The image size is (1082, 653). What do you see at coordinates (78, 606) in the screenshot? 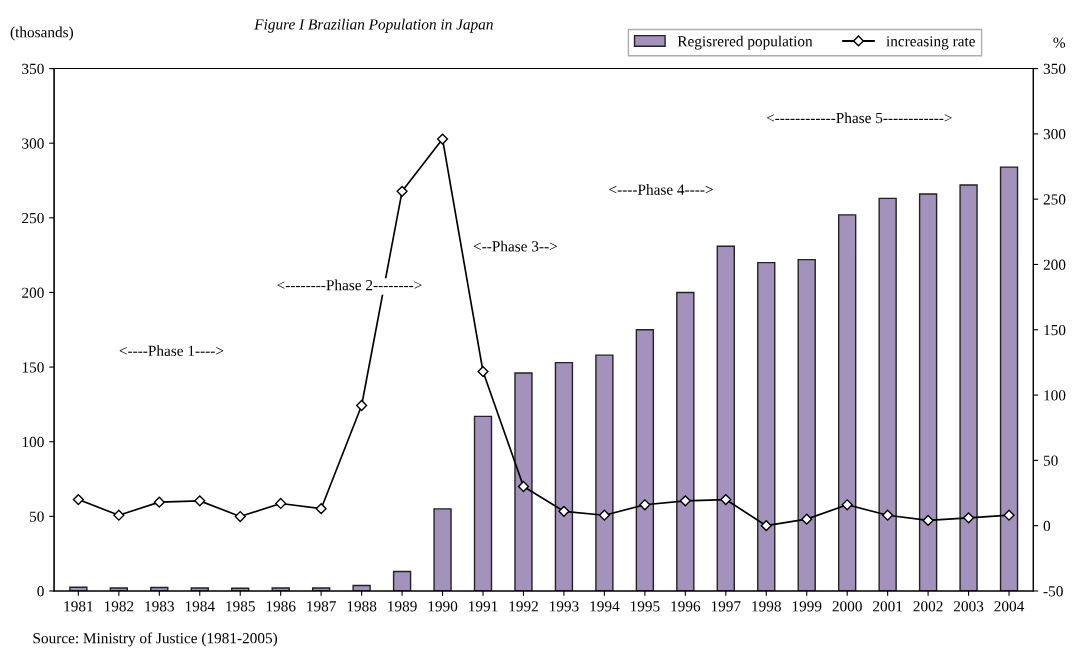
I see `x-tick-label: 1981` at bounding box center [78, 606].